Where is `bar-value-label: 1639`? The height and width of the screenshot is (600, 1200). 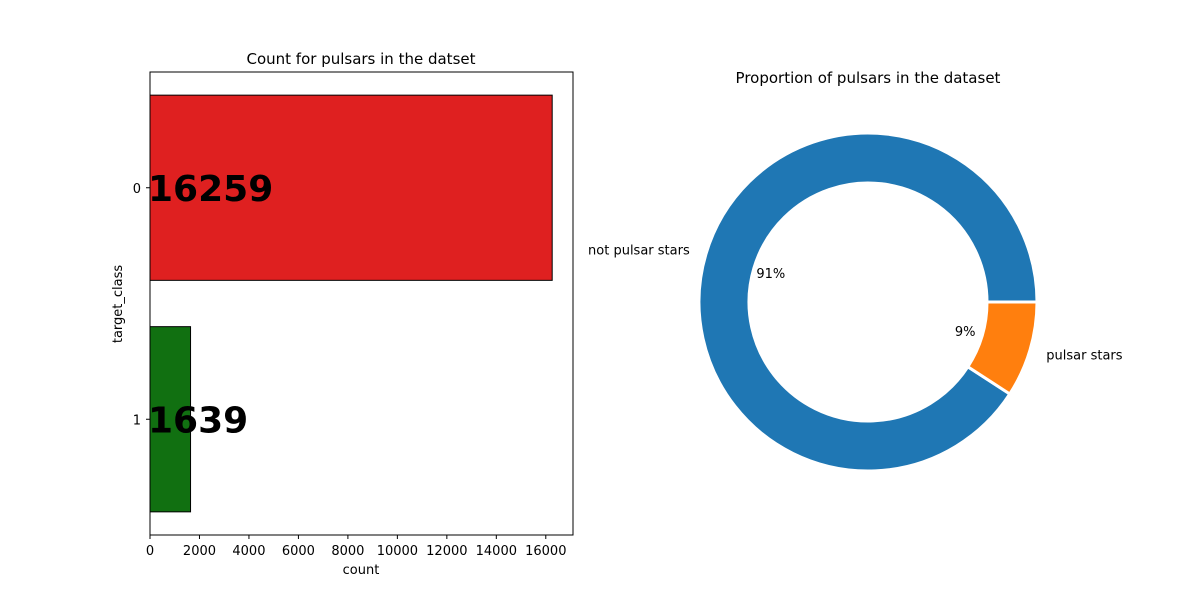
bar-value-label: 1639 is located at coordinates (198, 420).